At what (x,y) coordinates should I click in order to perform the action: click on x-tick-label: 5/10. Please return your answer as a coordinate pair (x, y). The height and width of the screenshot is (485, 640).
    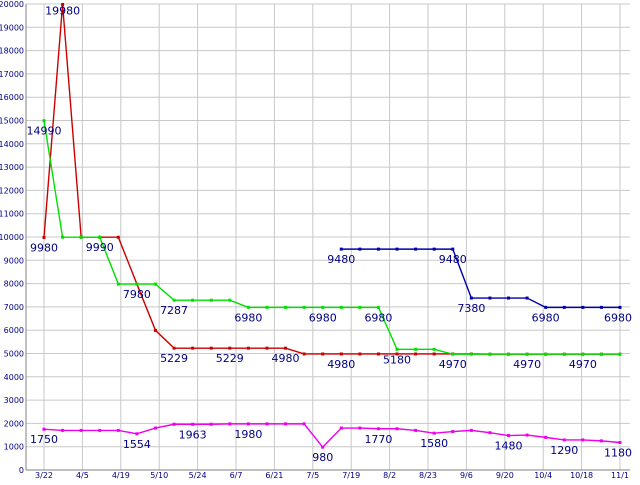
    Looking at the image, I should click on (159, 475).